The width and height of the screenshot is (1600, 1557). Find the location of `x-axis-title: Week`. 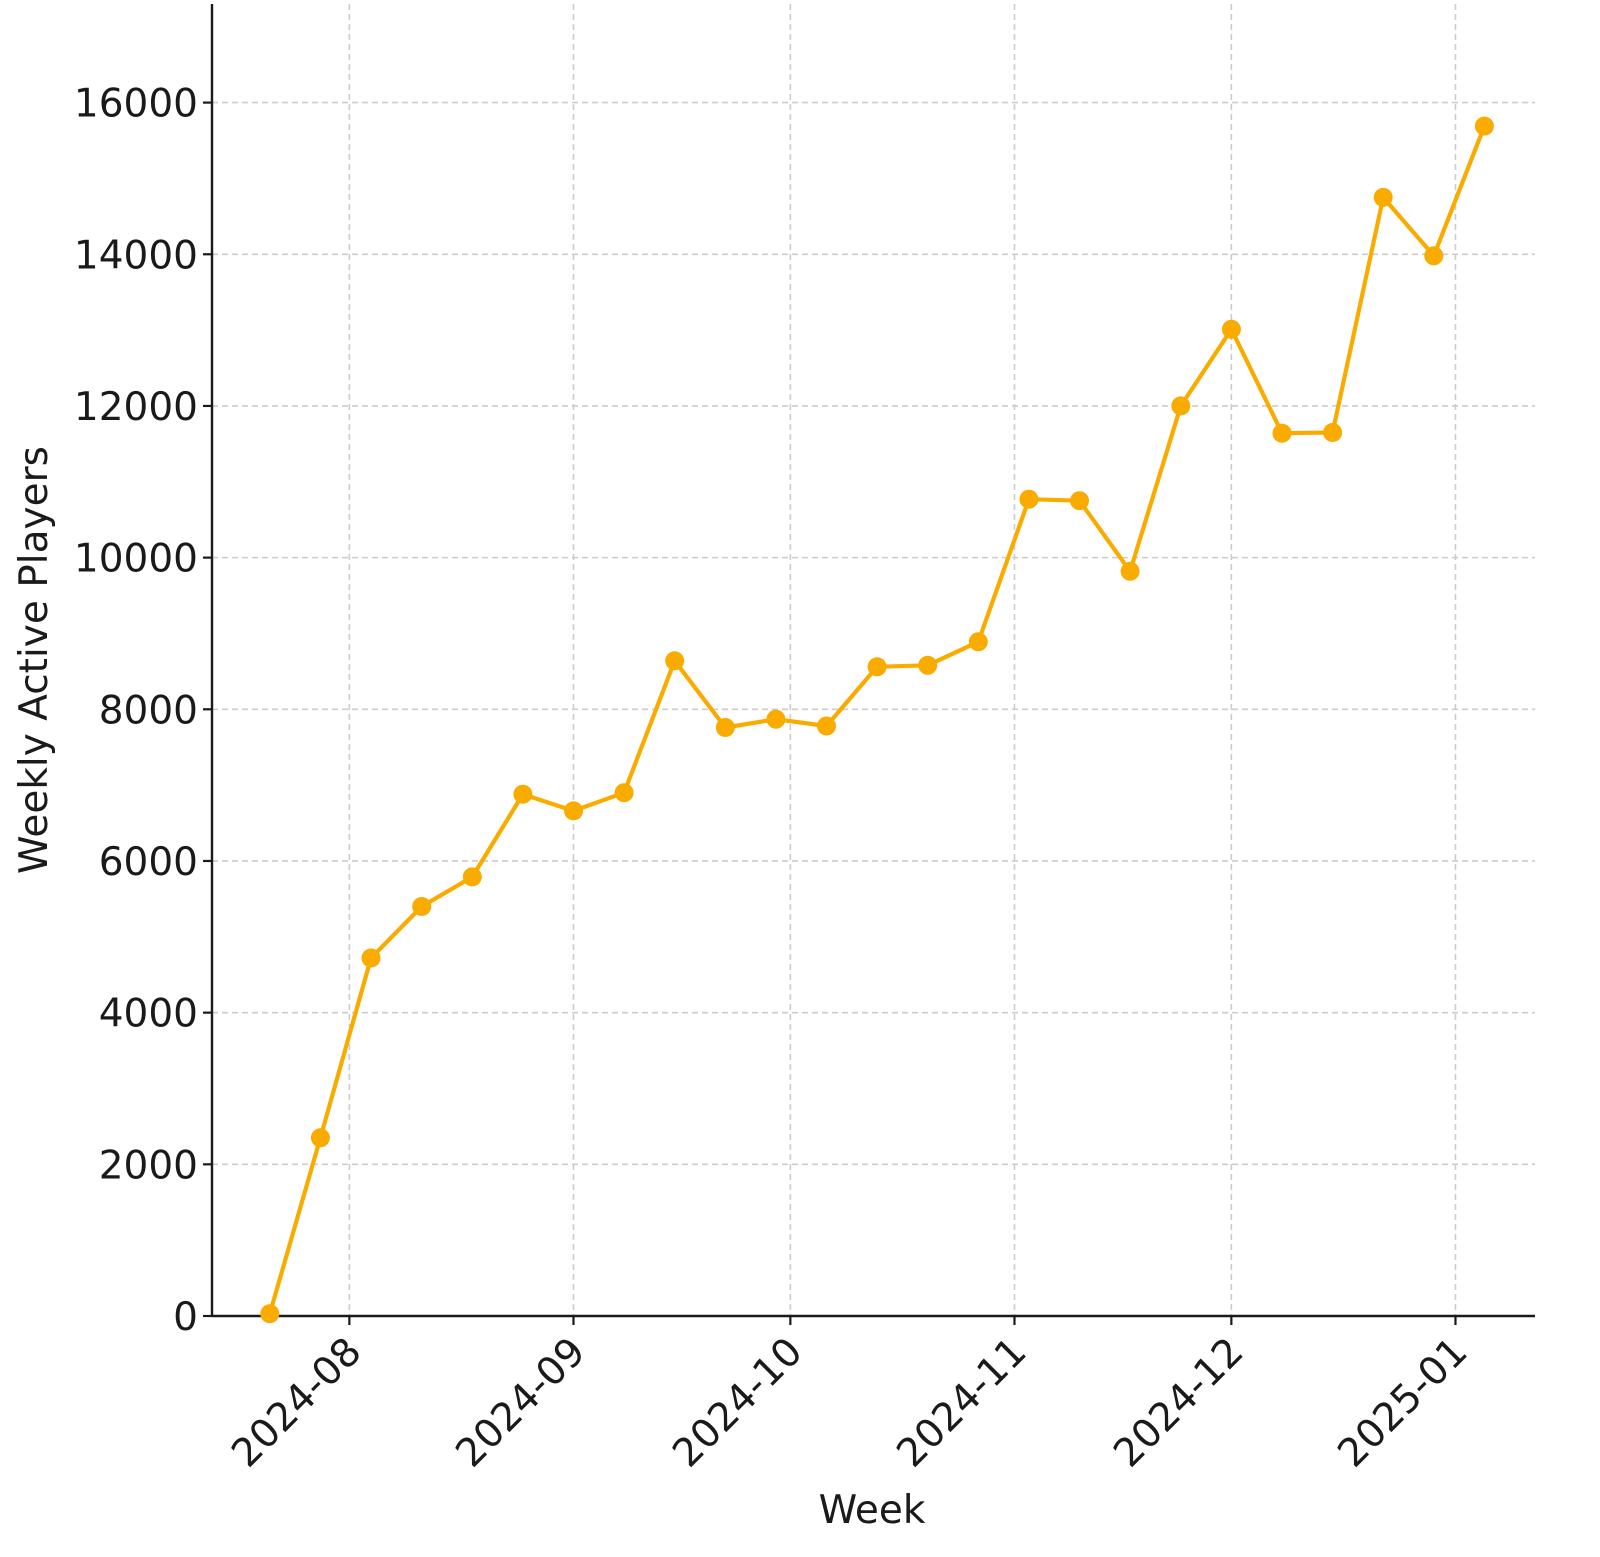

x-axis-title: Week is located at coordinates (872, 1510).